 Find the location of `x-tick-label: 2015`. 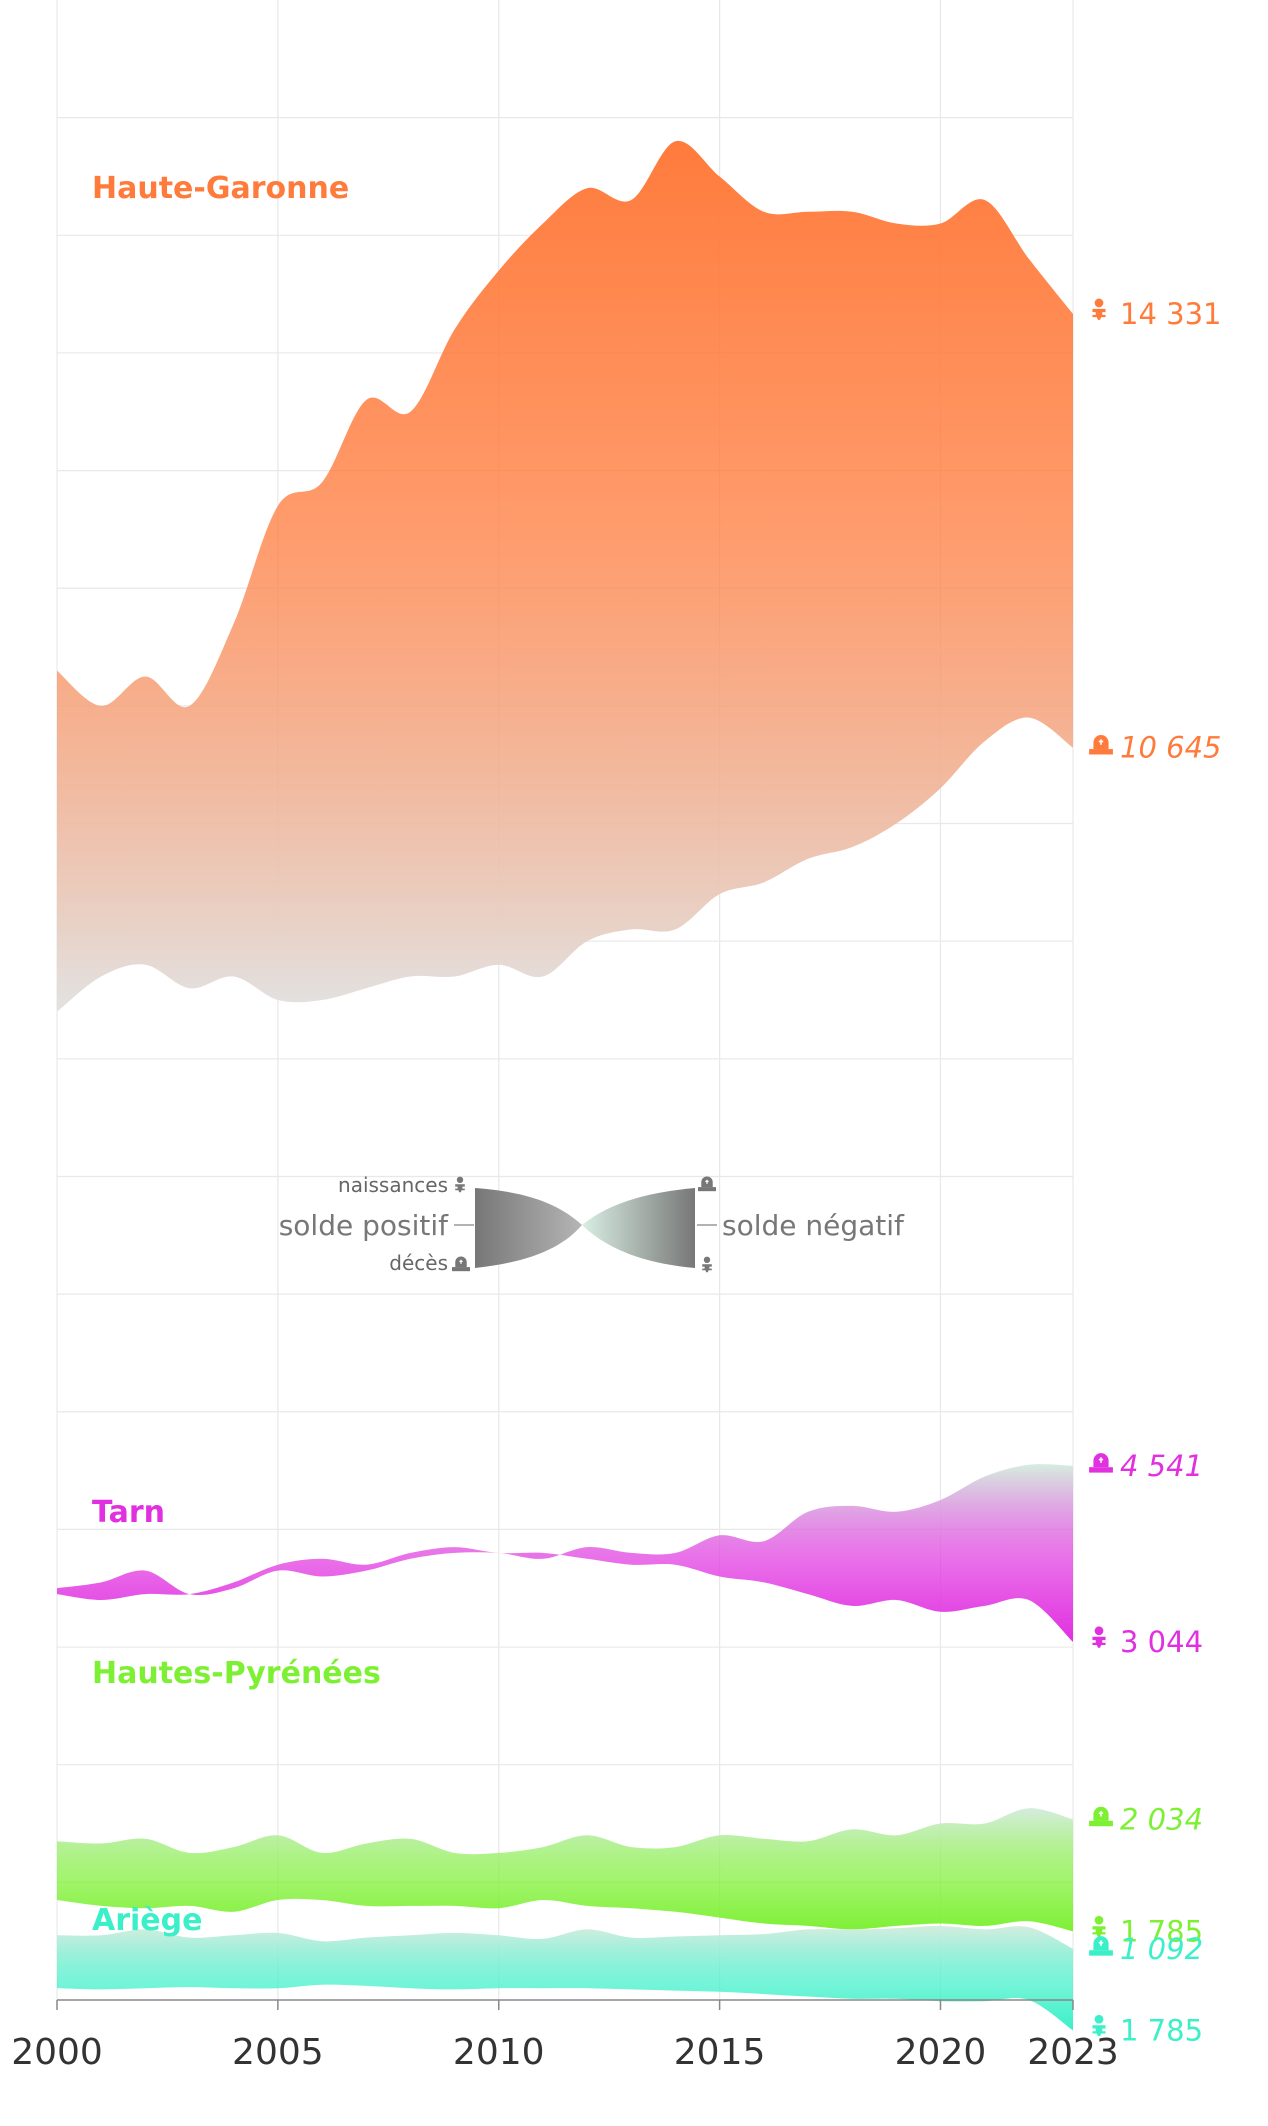

x-tick-label: 2015 is located at coordinates (720, 2052).